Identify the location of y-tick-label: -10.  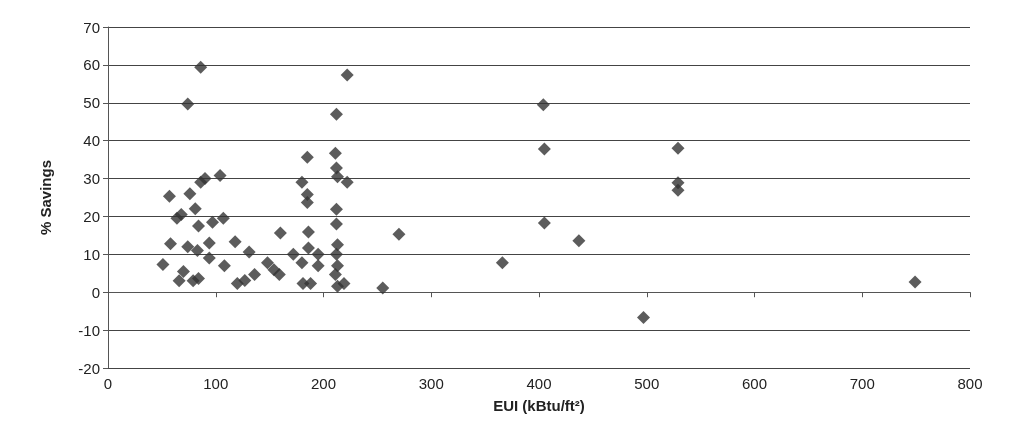
(89, 330).